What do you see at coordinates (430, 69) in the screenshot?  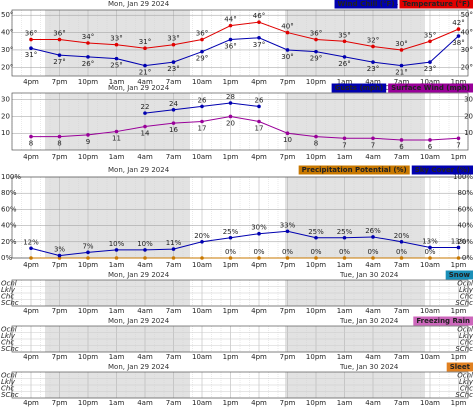 I see `data-label: 23°` at bounding box center [430, 69].